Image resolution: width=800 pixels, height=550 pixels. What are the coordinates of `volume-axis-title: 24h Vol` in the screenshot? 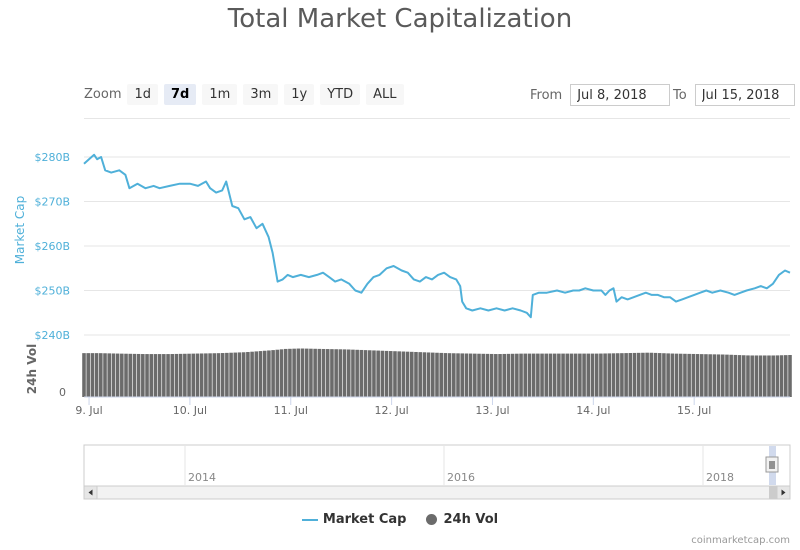 It's located at (32, 369).